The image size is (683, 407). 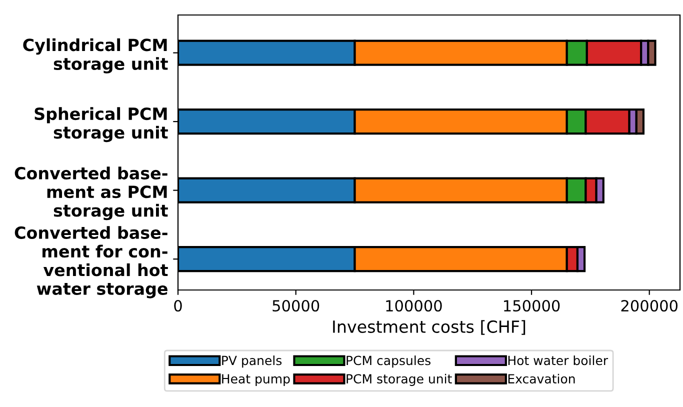 What do you see at coordinates (296, 306) in the screenshot?
I see `x-tick-label: 50000` at bounding box center [296, 306].